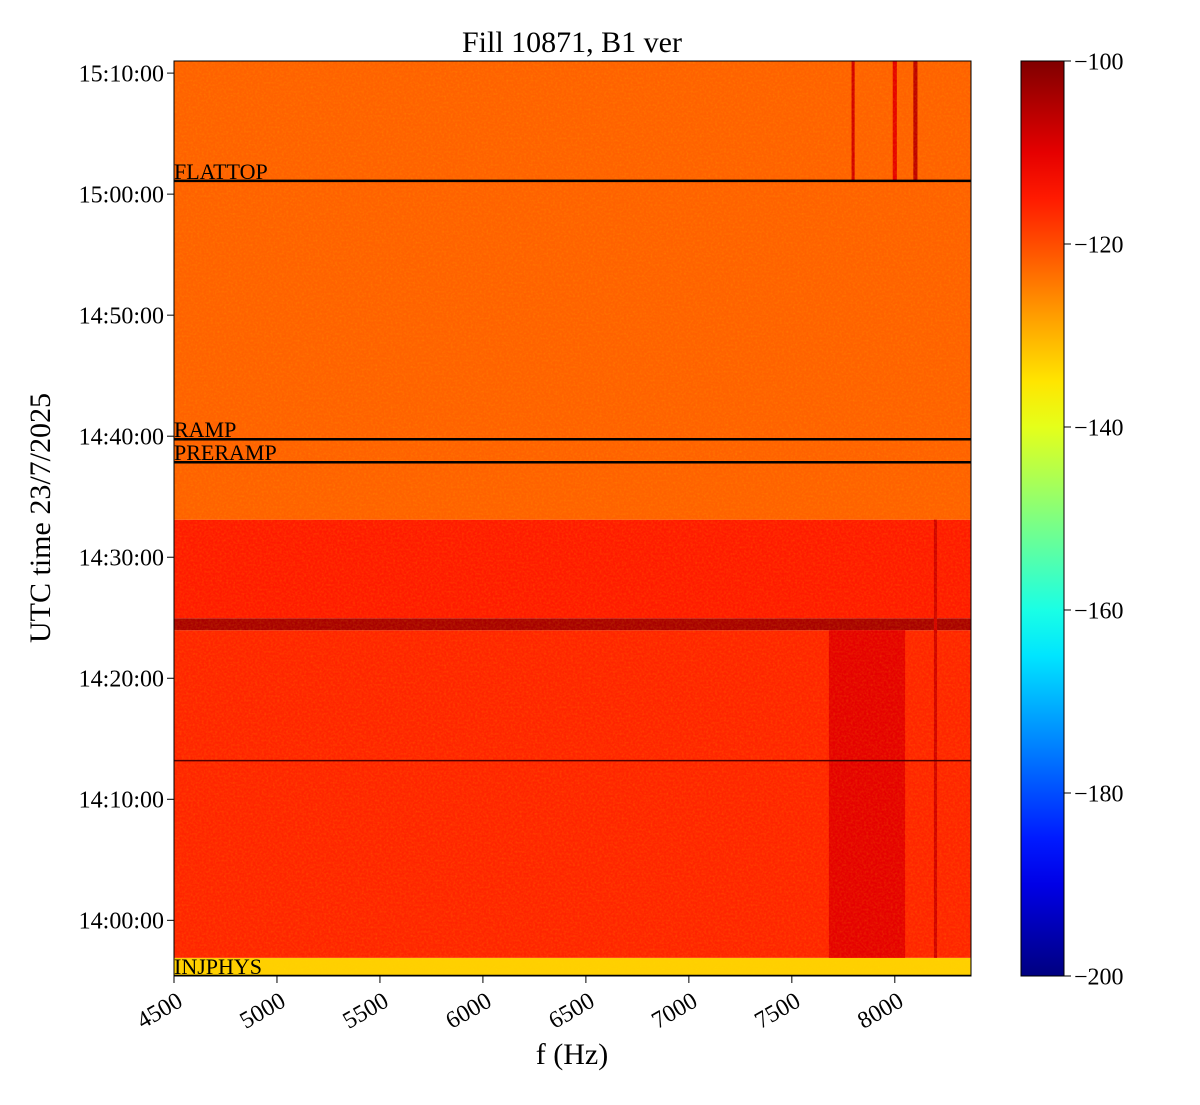 This screenshot has height=1105, width=1200. What do you see at coordinates (1099, 977) in the screenshot?
I see `colorbar-tick-label: −200` at bounding box center [1099, 977].